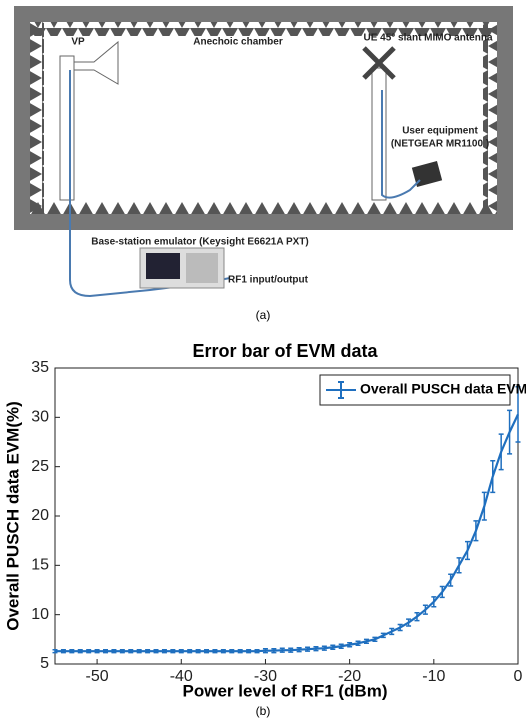  What do you see at coordinates (443, 389) in the screenshot?
I see `legend-label: Overall PUSCH data EVM (%)` at bounding box center [443, 389].